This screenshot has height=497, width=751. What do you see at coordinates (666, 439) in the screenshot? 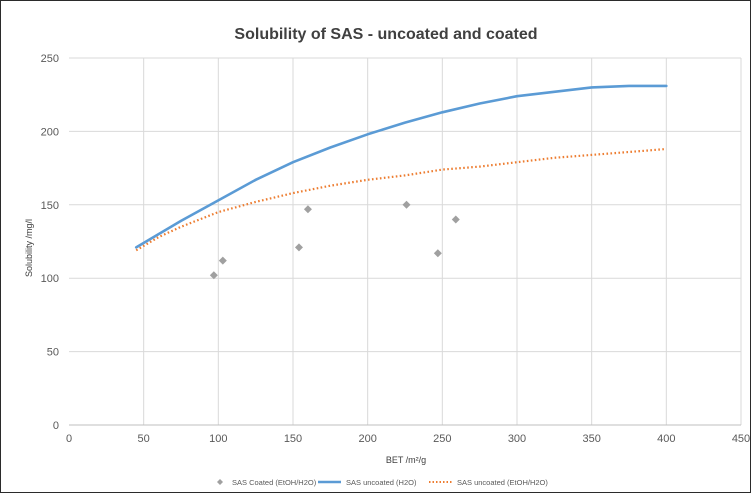
I see `x-tick-label: 400` at bounding box center [666, 439].